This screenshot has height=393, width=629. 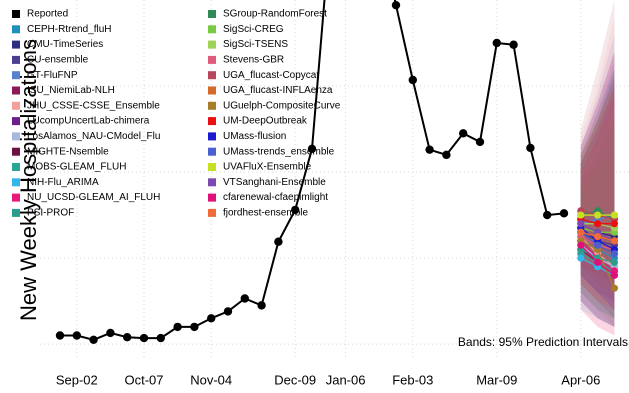 What do you see at coordinates (255, 44) in the screenshot?
I see `legend-label: SigSci-TSENS` at bounding box center [255, 44].